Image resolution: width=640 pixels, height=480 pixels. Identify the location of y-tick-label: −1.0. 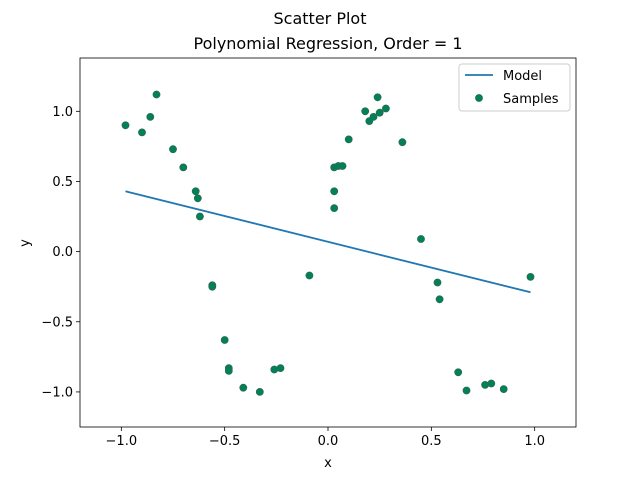
(57, 392).